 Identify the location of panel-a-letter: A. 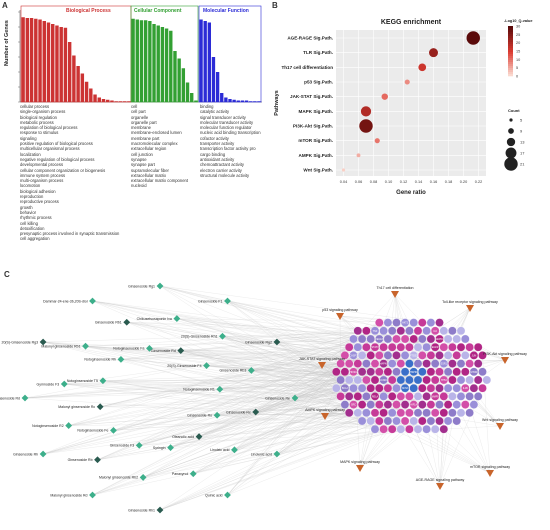
(5, 5).